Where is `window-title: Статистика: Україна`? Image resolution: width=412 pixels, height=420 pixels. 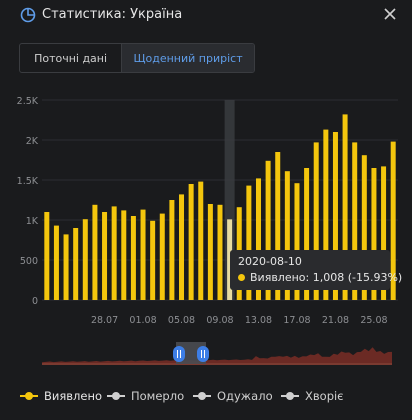 window-title: Статистика: Україна is located at coordinates (112, 14).